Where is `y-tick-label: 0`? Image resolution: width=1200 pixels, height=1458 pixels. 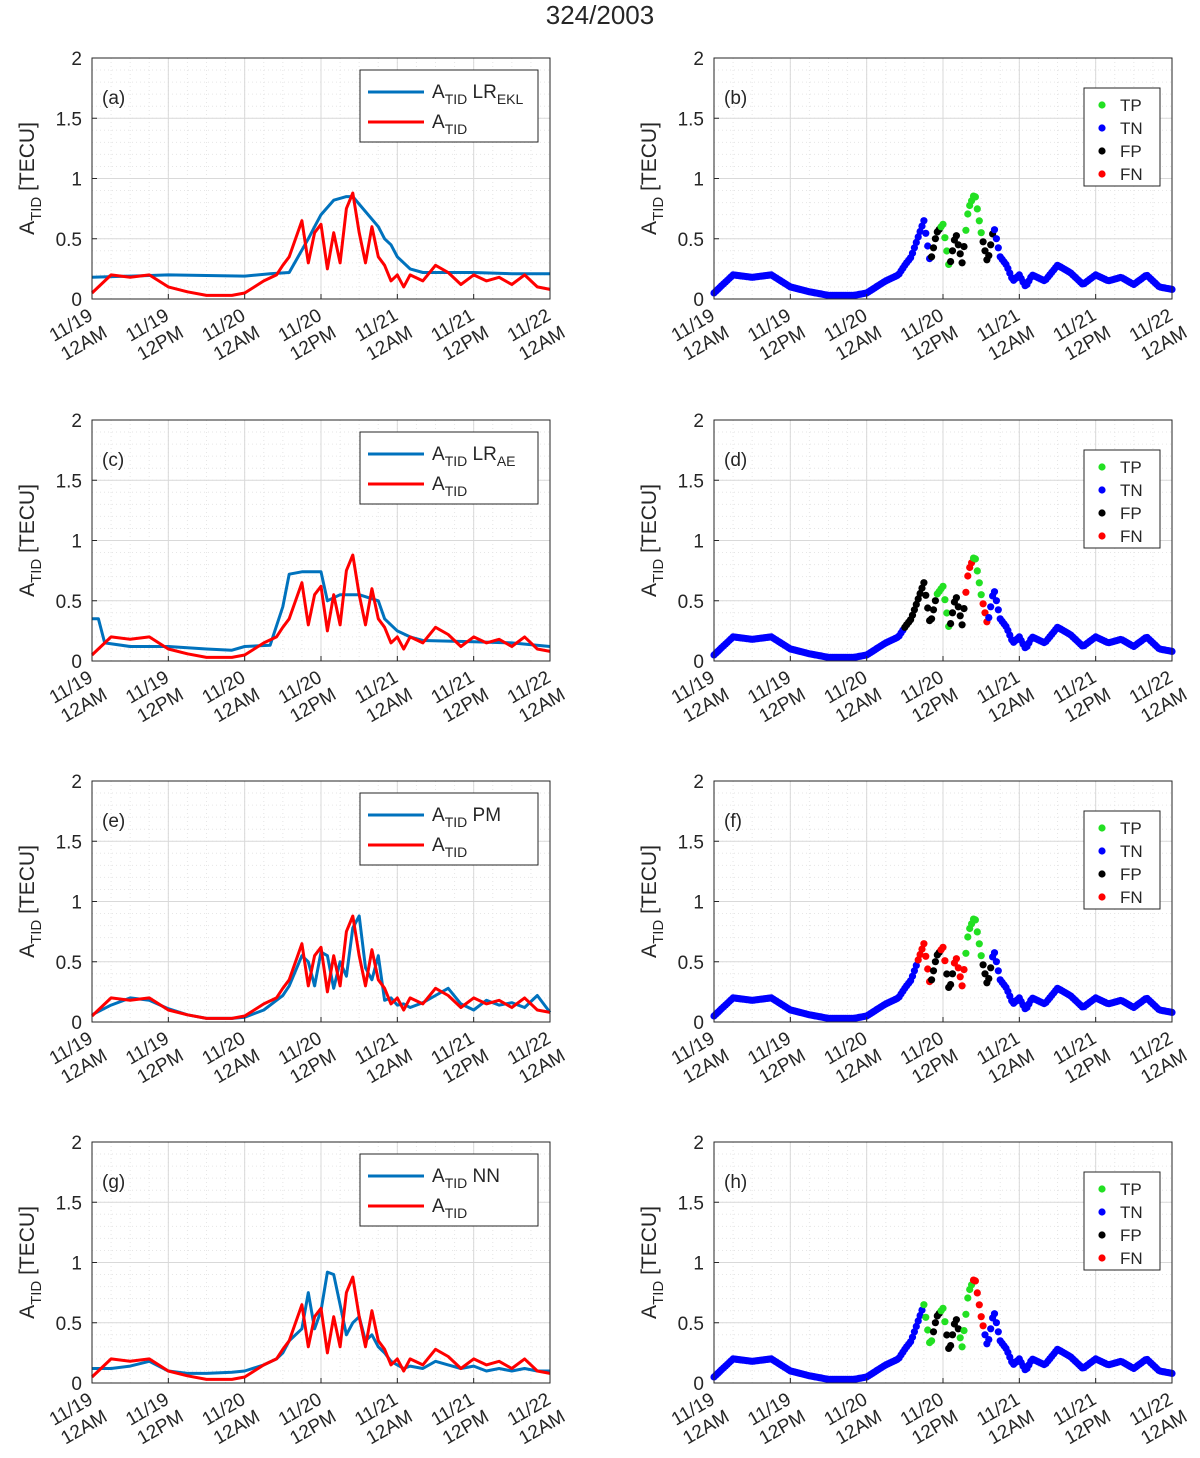 y-tick-label: 0 is located at coordinates (698, 1384).